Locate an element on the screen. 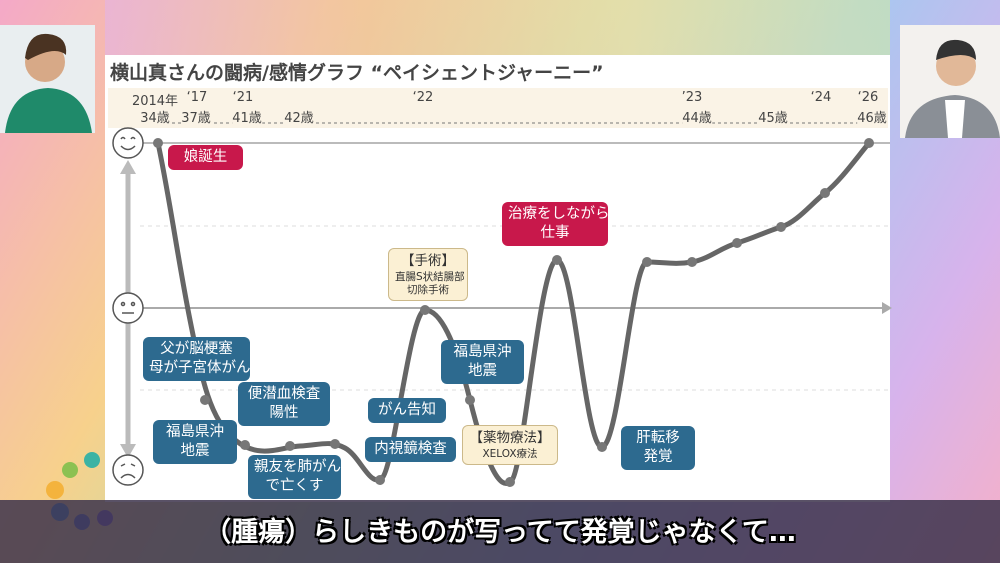 The height and width of the screenshot is (563, 1000). age-label: 46歳 is located at coordinates (872, 116).